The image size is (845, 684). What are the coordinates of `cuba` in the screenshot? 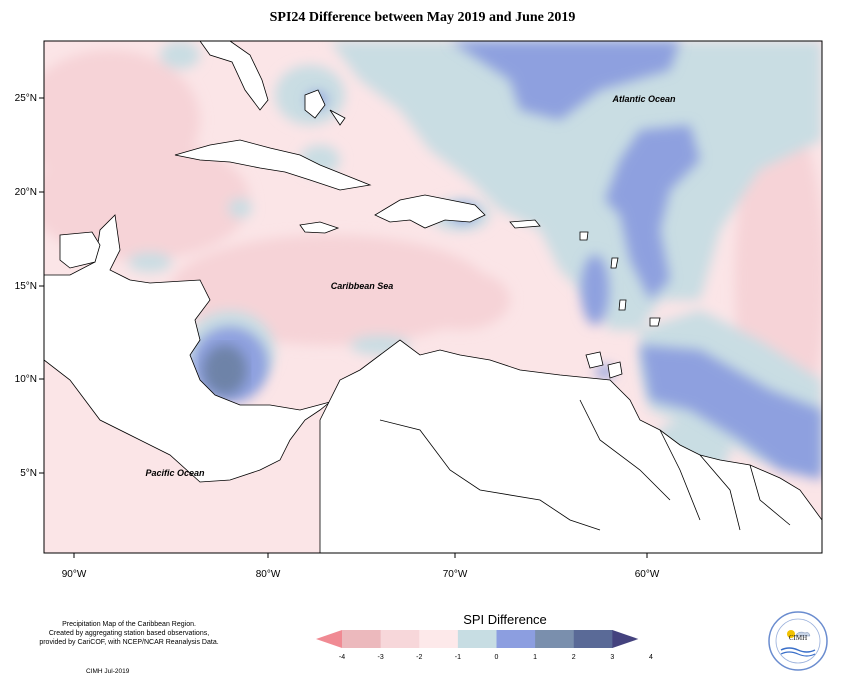 It's located at (273, 165).